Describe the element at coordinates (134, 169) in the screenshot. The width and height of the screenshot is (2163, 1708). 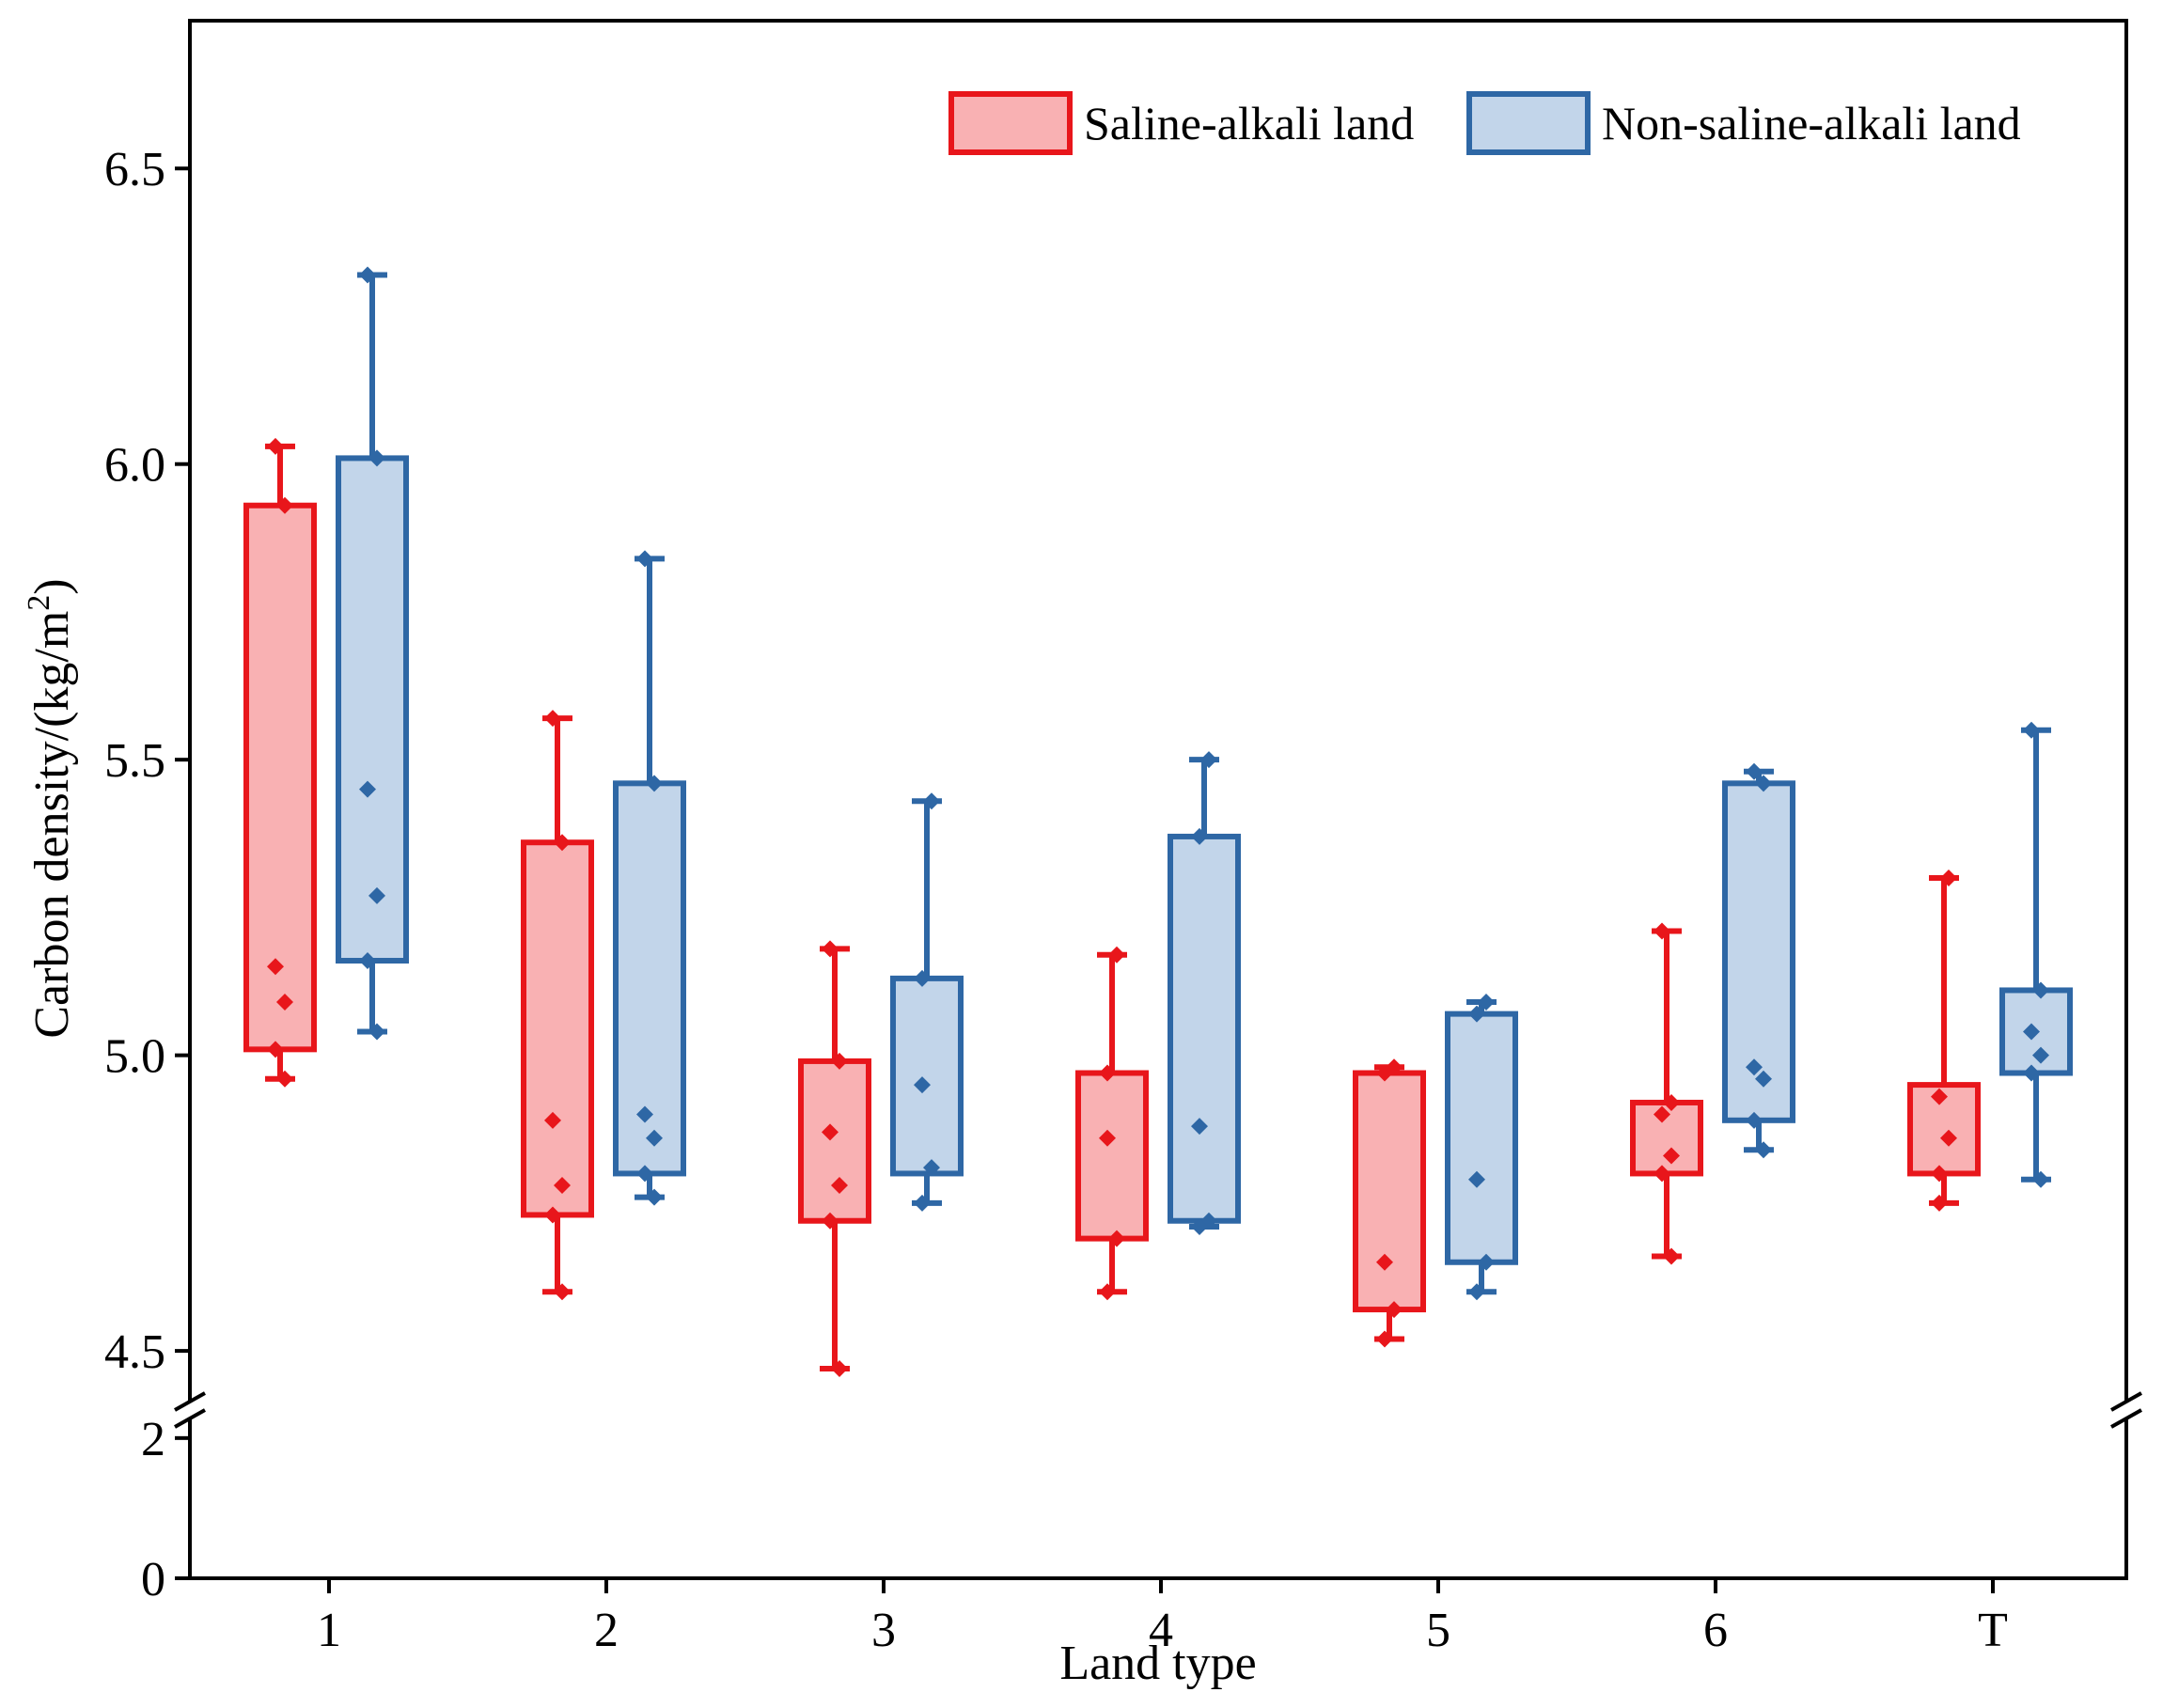
I see `y-tick-label: 6.5` at that location.